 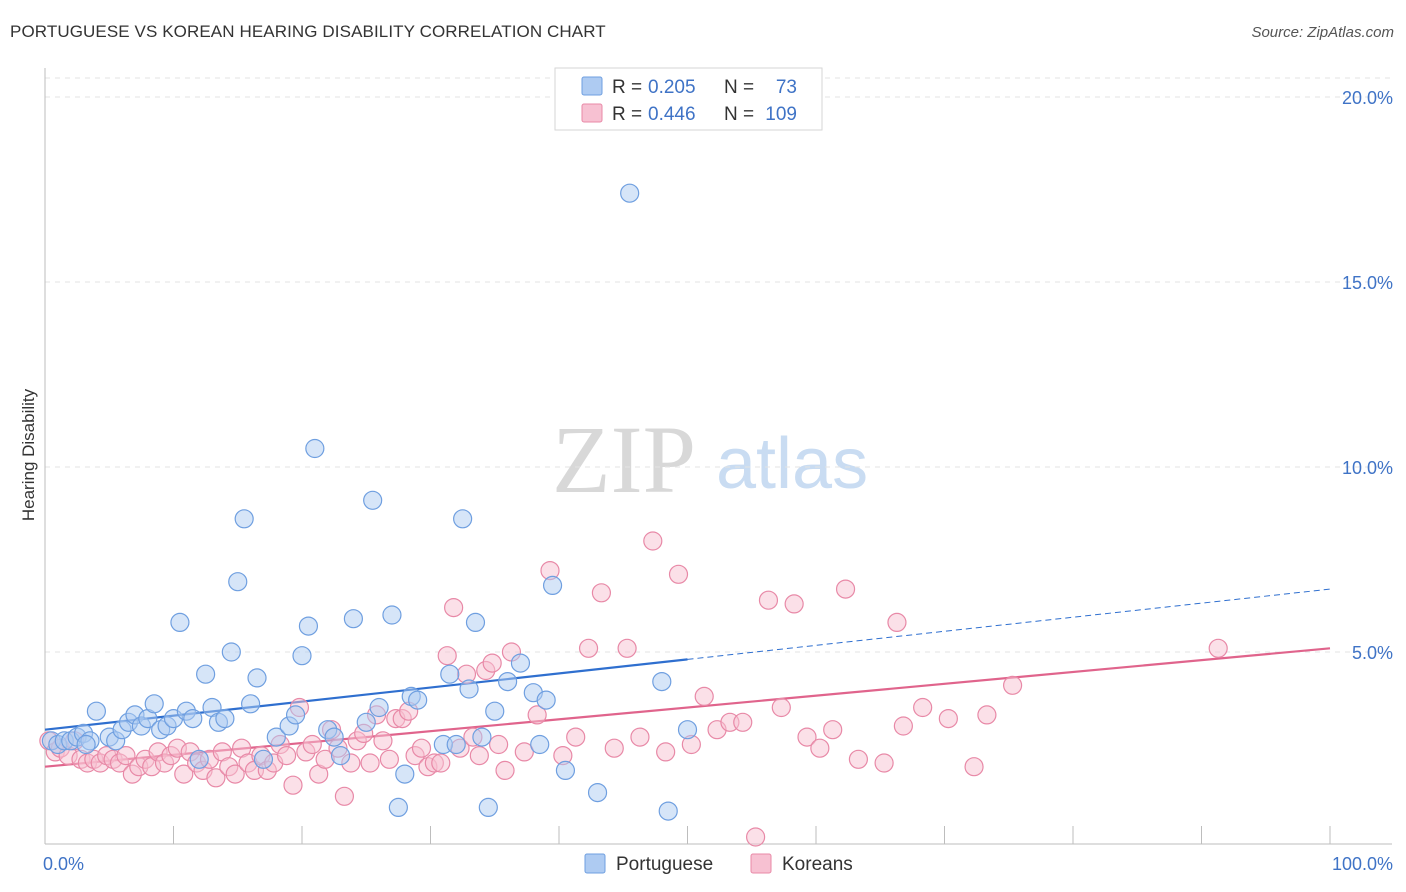 What do you see at coordinates (1362, 864) in the screenshot?
I see `x-tick-label-100: 100.0%` at bounding box center [1362, 864].